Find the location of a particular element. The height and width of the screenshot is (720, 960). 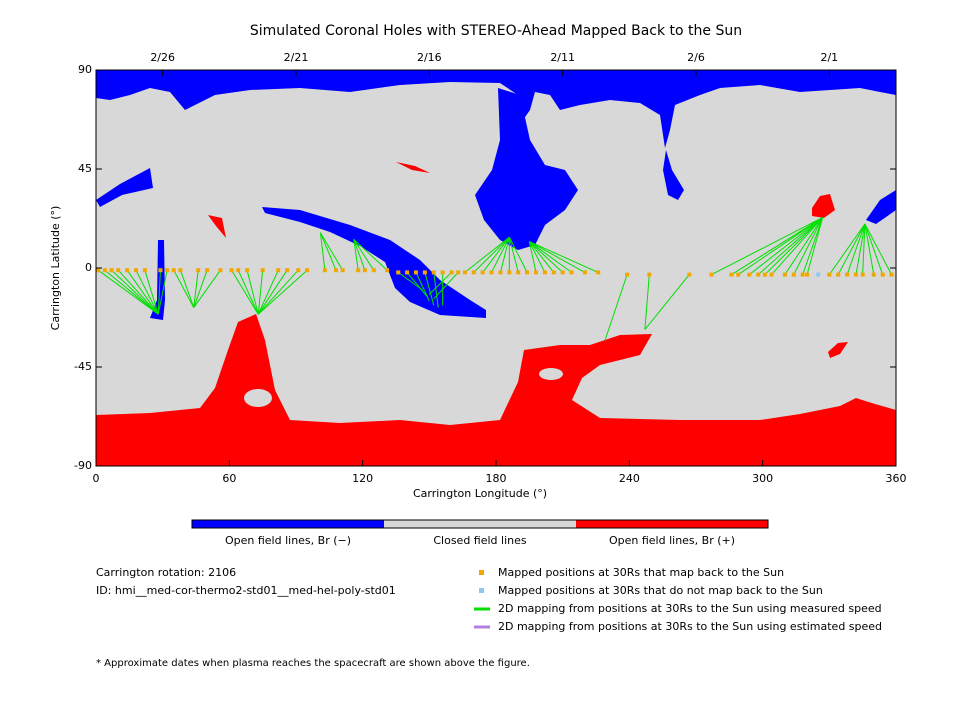

top-tick-label: 2/16 is located at coordinates (429, 57).